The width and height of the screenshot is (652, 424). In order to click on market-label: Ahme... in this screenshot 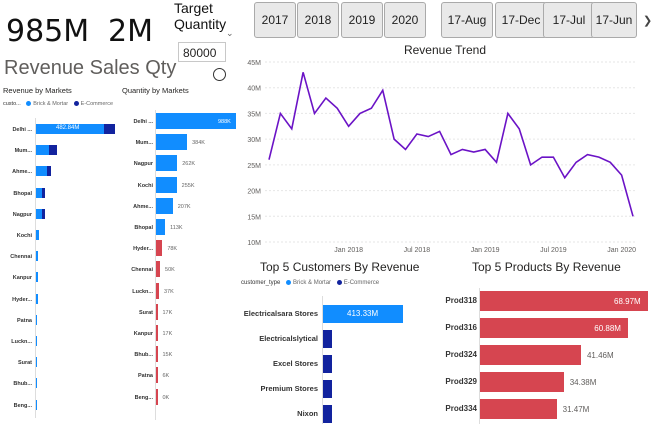, I will do `click(143, 206)`.